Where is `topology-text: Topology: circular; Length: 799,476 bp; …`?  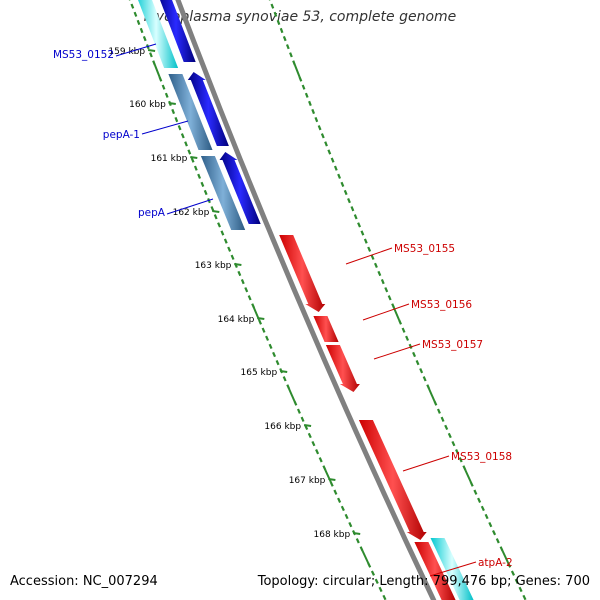
topology-text: Topology: circular; Length: 799,476 bp; … is located at coordinates (423, 581).